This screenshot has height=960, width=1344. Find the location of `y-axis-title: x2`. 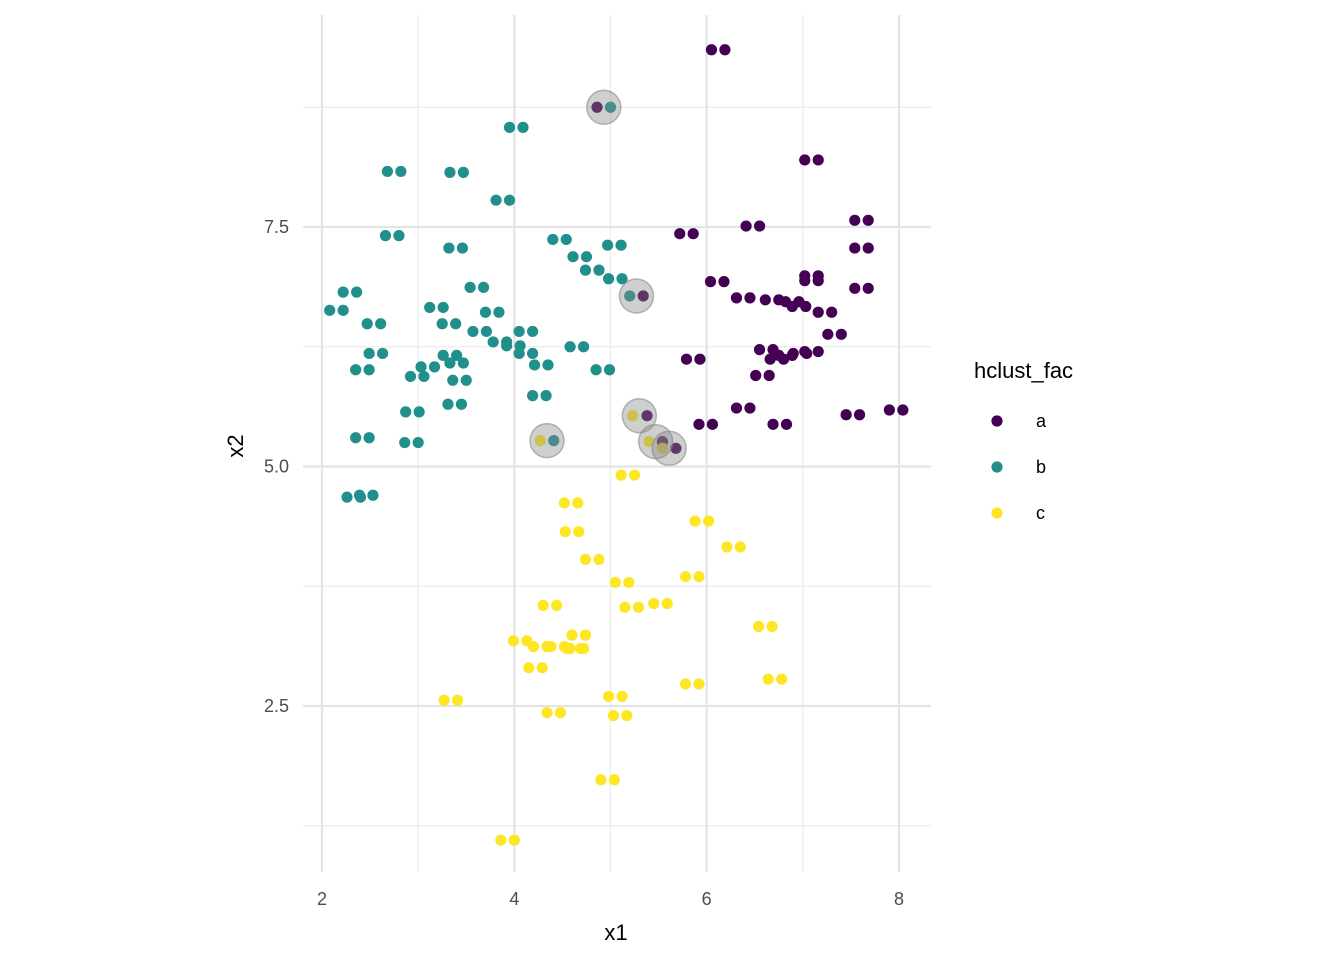

y-axis-title: x2 is located at coordinates (235, 445).